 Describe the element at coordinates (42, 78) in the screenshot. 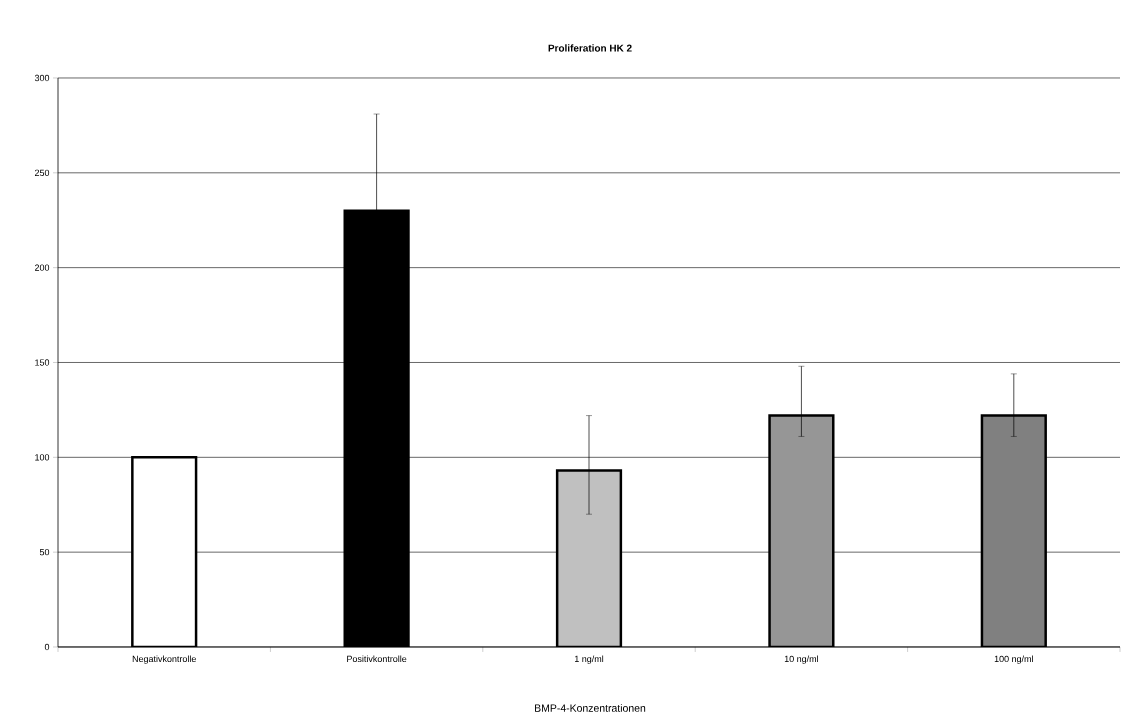

I see `y-tick-label: 300` at that location.